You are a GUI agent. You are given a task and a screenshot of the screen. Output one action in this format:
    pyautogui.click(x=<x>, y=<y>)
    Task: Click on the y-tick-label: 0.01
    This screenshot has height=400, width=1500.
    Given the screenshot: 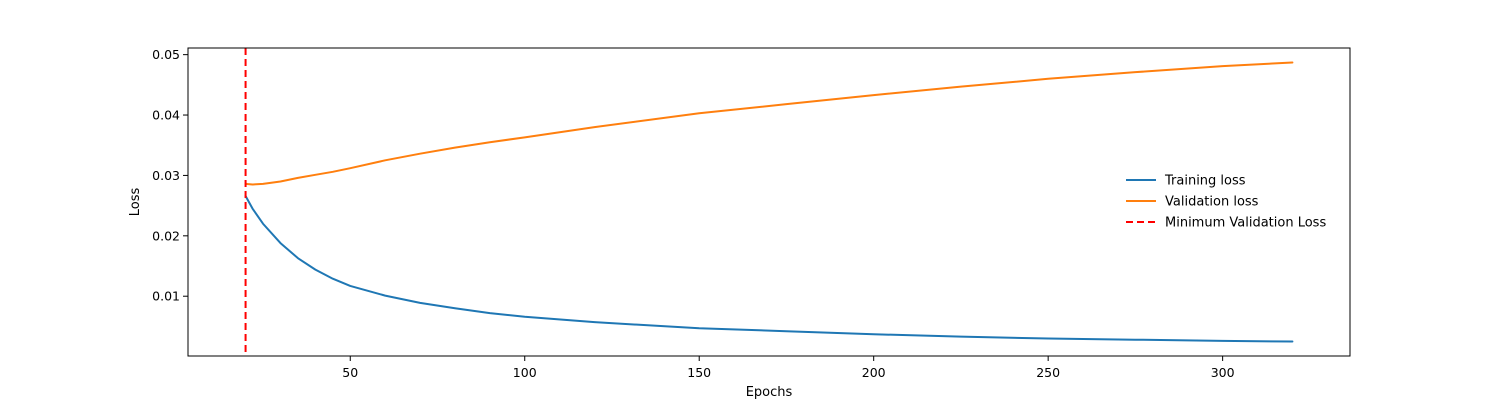 What is the action you would take?
    pyautogui.click(x=166, y=296)
    